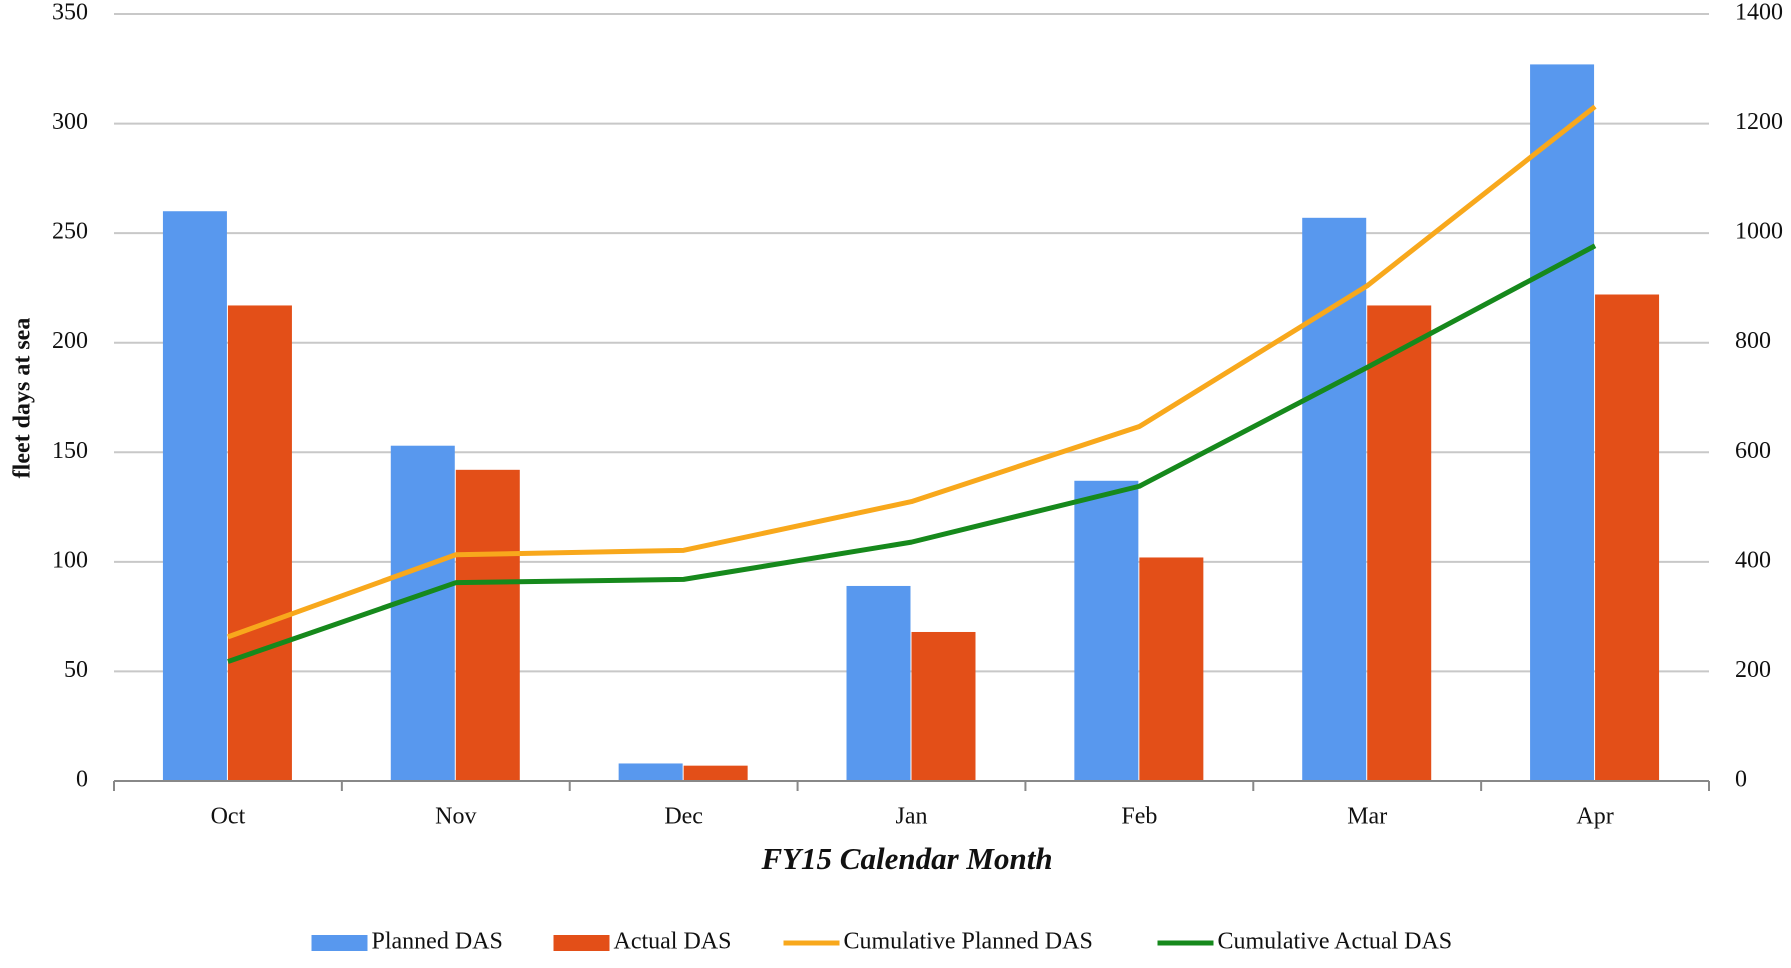 This screenshot has height=968, width=1791. What do you see at coordinates (228, 817) in the screenshot?
I see `x-tick-label: Oct` at bounding box center [228, 817].